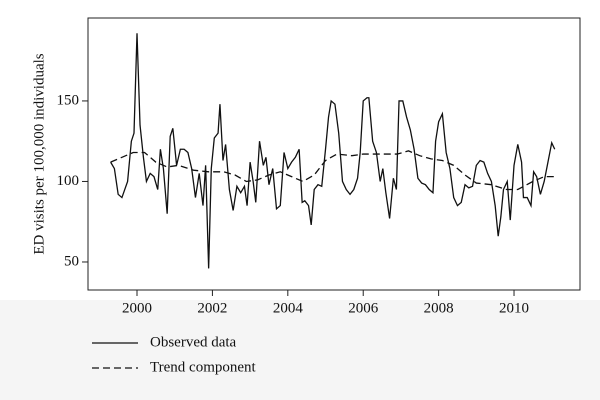 This screenshot has height=400, width=600. Describe the element at coordinates (71, 261) in the screenshot. I see `y-tick-label: 50` at that location.